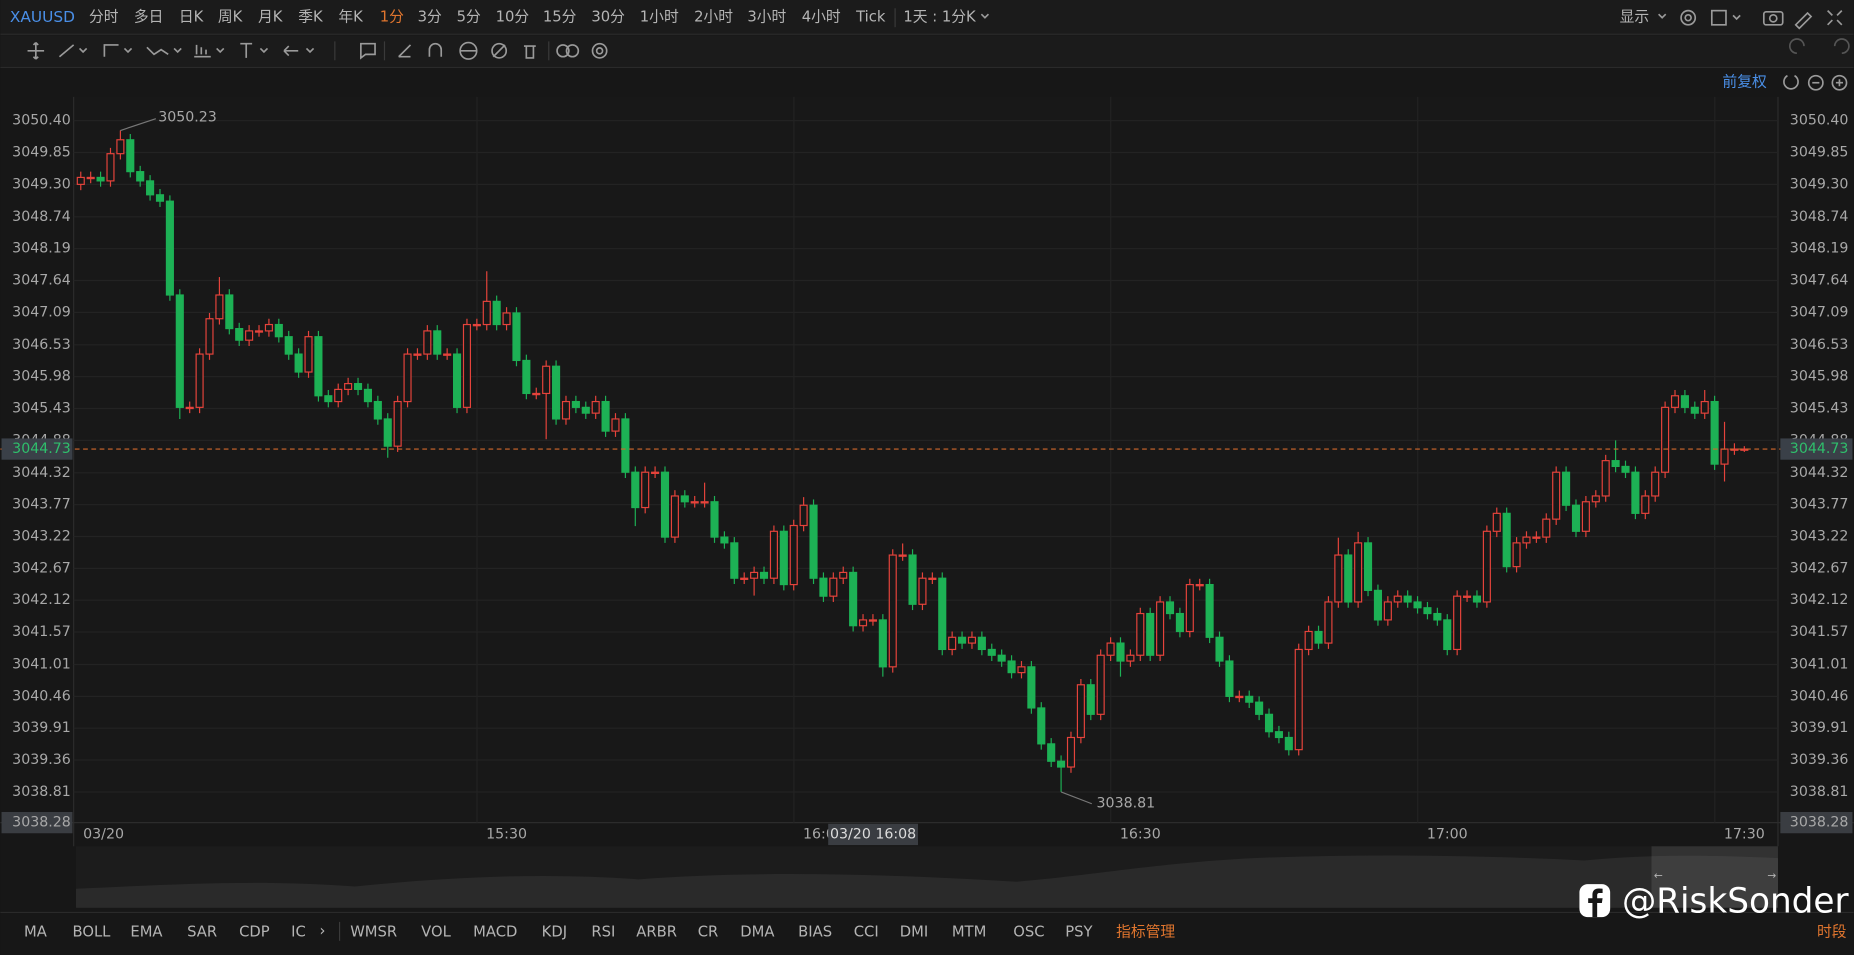 The image size is (1854, 955). Describe the element at coordinates (603, 932) in the screenshot. I see `indicator-tab: RSI` at that location.